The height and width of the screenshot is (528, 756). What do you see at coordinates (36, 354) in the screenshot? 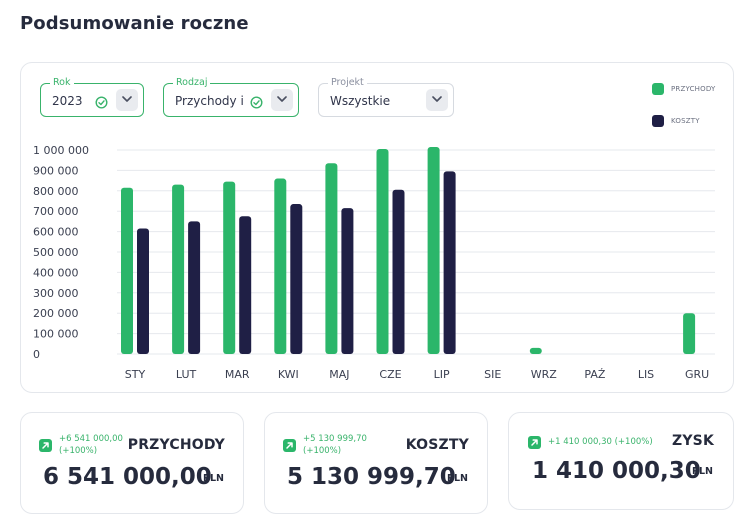
I see `y-tick-label: 0` at bounding box center [36, 354].